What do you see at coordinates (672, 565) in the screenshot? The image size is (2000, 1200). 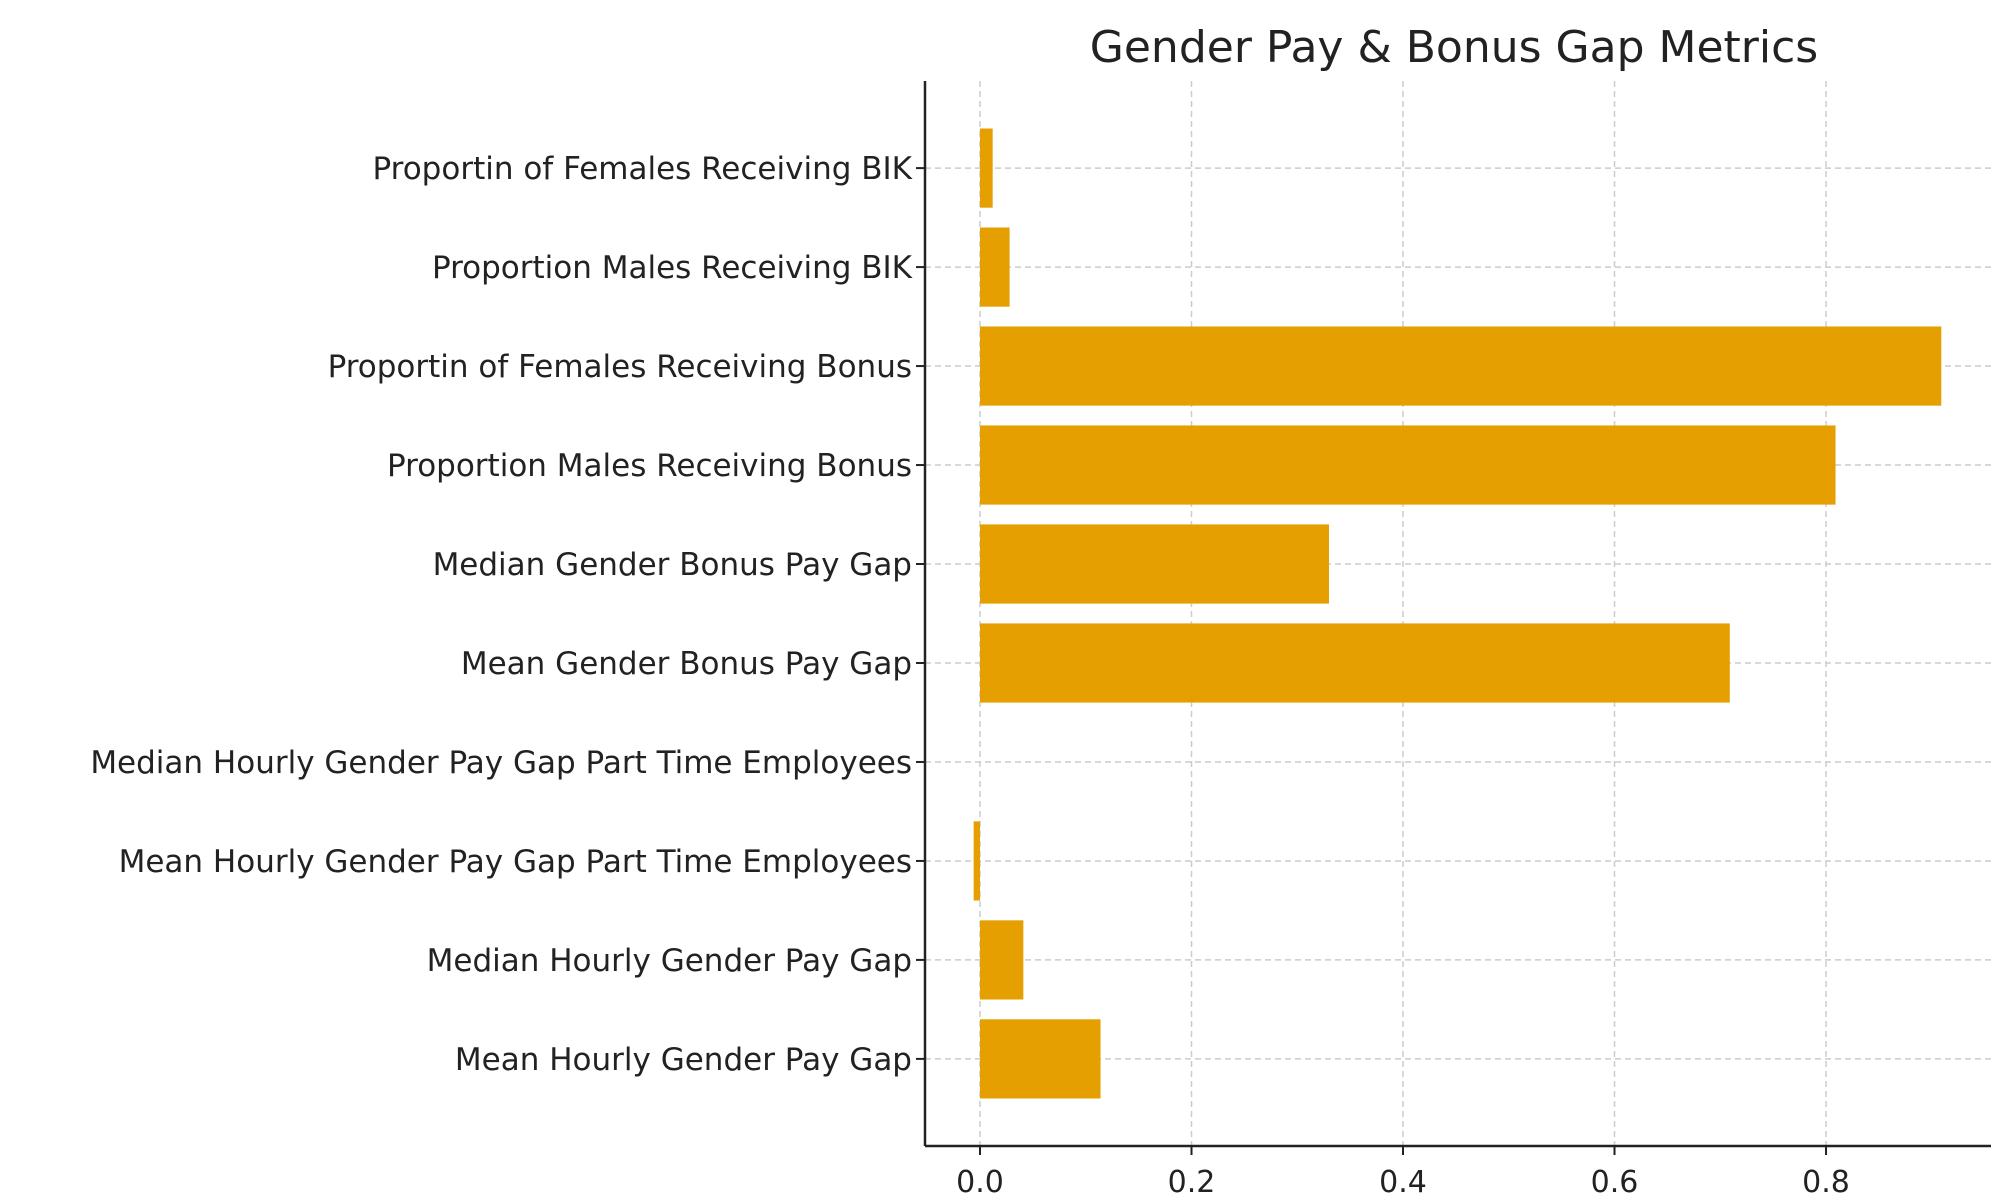 I see `y-tick-label: Median Gender Bonus Pay Gap` at bounding box center [672, 565].